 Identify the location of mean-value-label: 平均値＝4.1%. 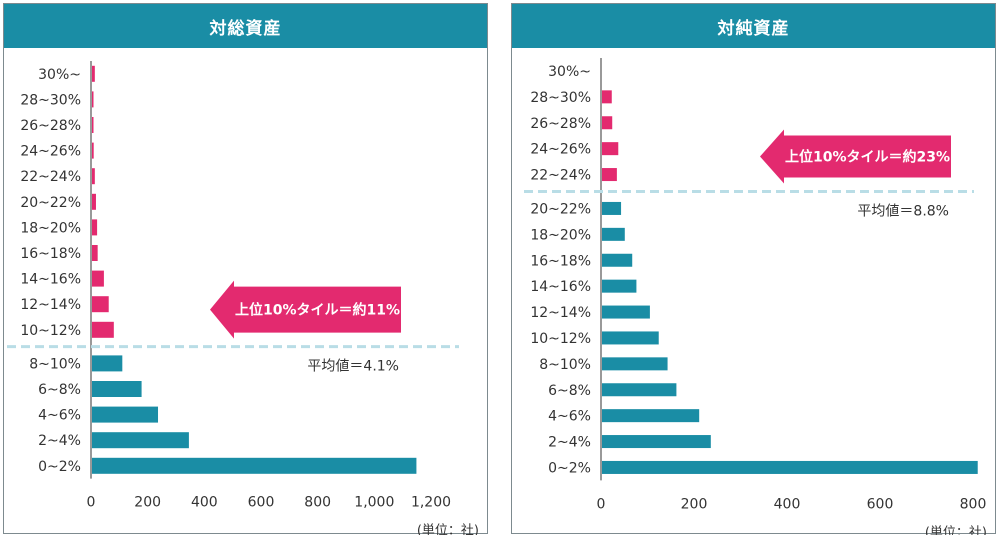
(353, 367).